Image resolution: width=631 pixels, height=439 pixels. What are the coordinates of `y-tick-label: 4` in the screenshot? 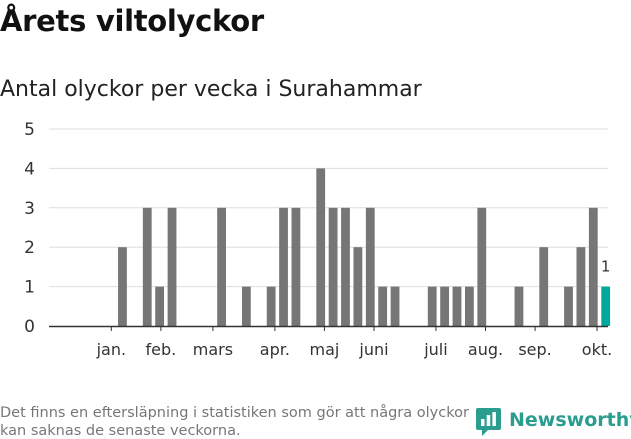 It's located at (29, 169).